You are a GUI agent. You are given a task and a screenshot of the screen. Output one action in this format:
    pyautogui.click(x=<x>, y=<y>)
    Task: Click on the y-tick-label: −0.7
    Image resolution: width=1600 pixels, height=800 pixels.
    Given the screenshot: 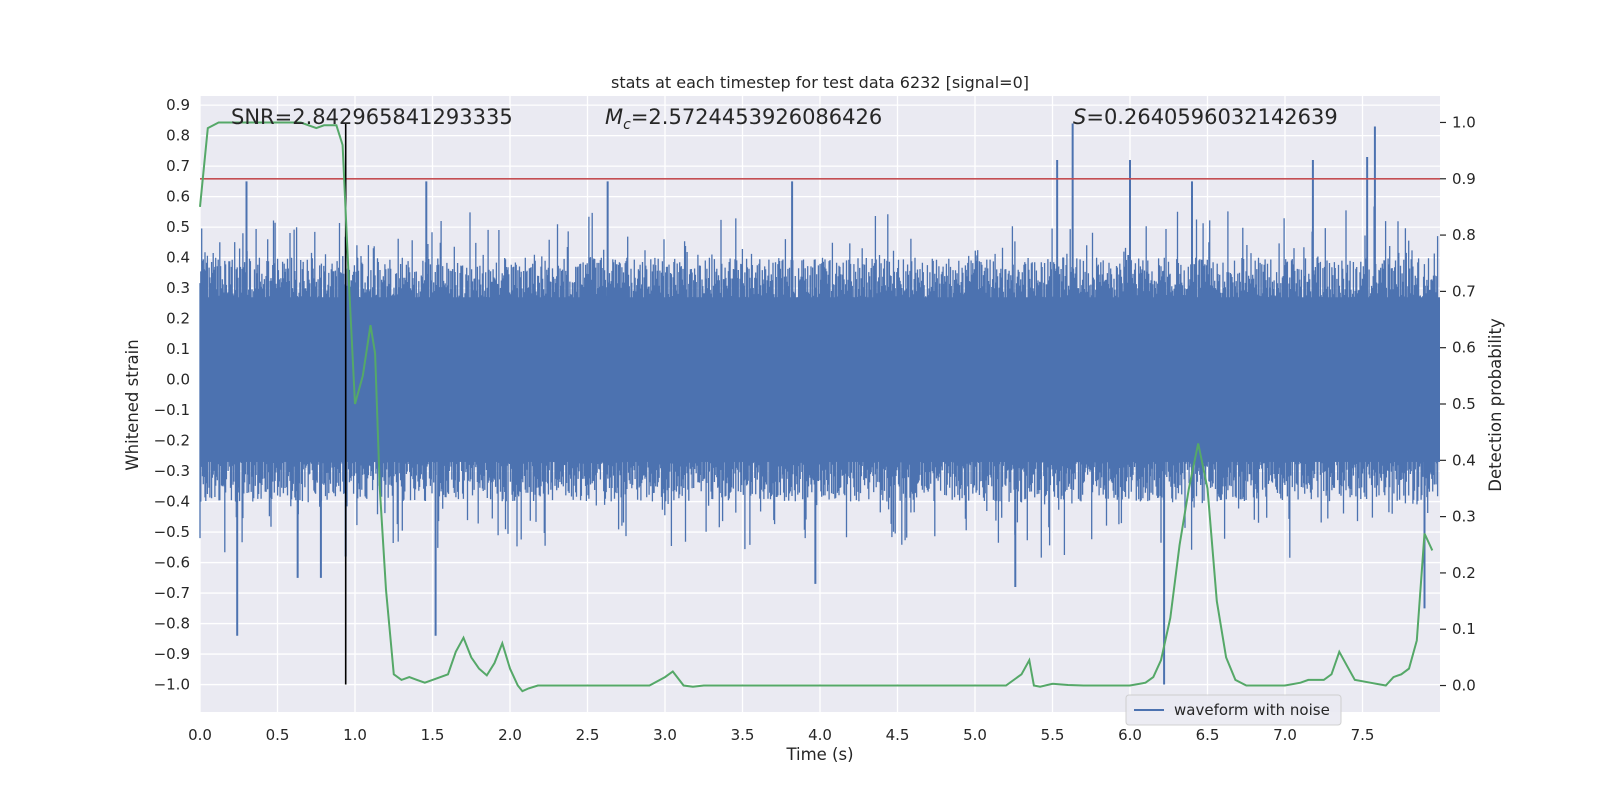 What is the action you would take?
    pyautogui.click(x=172, y=593)
    